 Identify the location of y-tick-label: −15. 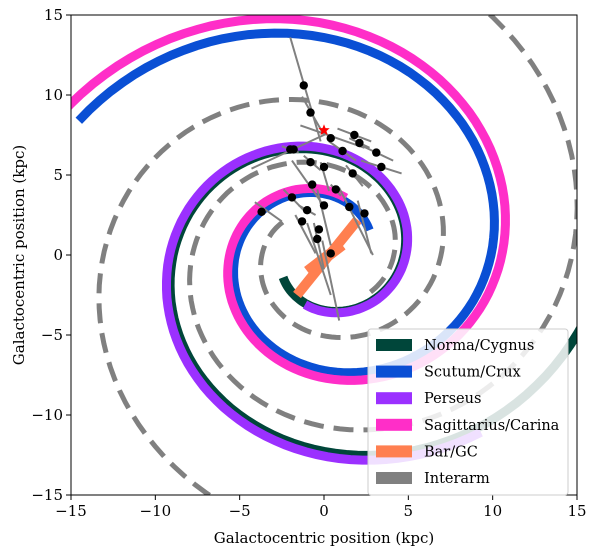
(47, 495).